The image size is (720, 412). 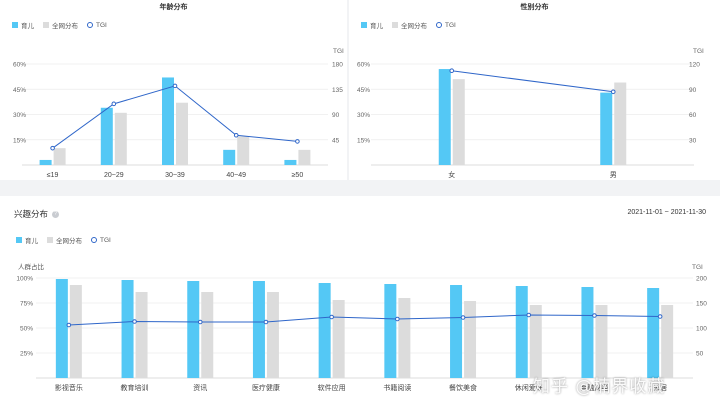 What do you see at coordinates (700, 354) in the screenshot?
I see `y-tick-label-right: 50` at bounding box center [700, 354].